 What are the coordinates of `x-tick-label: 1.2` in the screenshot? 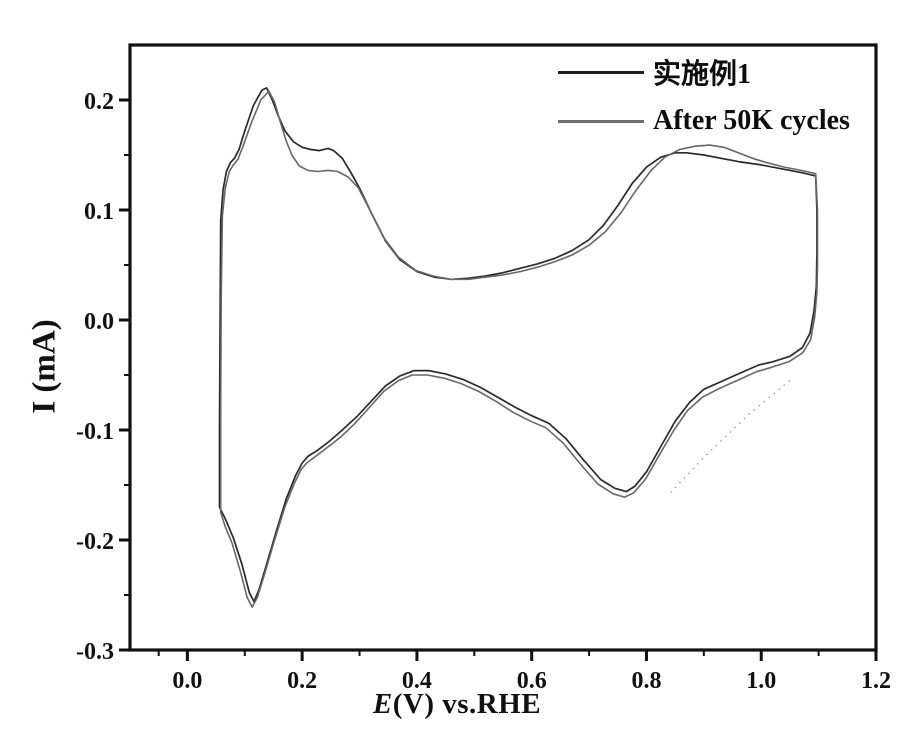 It's located at (876, 681).